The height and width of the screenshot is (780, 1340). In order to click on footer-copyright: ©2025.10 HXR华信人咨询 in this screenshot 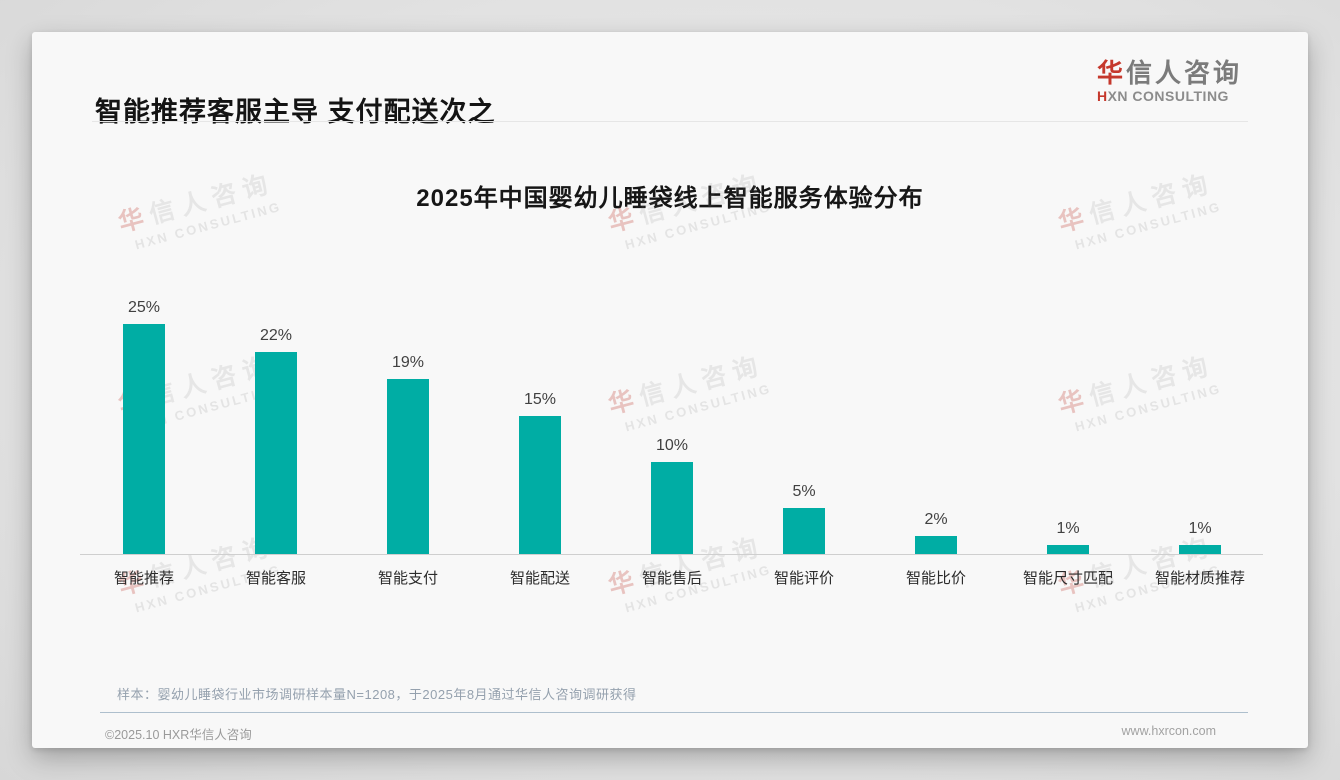, I will do `click(178, 735)`.